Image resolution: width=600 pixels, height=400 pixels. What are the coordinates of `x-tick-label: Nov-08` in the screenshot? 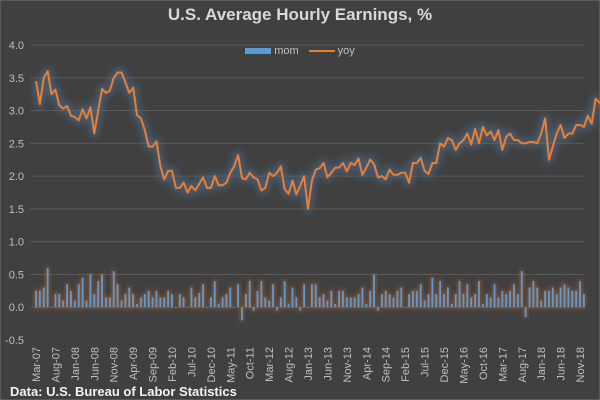 It's located at (115, 364).